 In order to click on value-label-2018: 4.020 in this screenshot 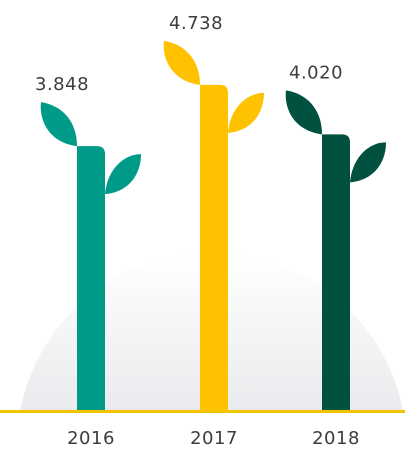, I will do `click(316, 72)`.